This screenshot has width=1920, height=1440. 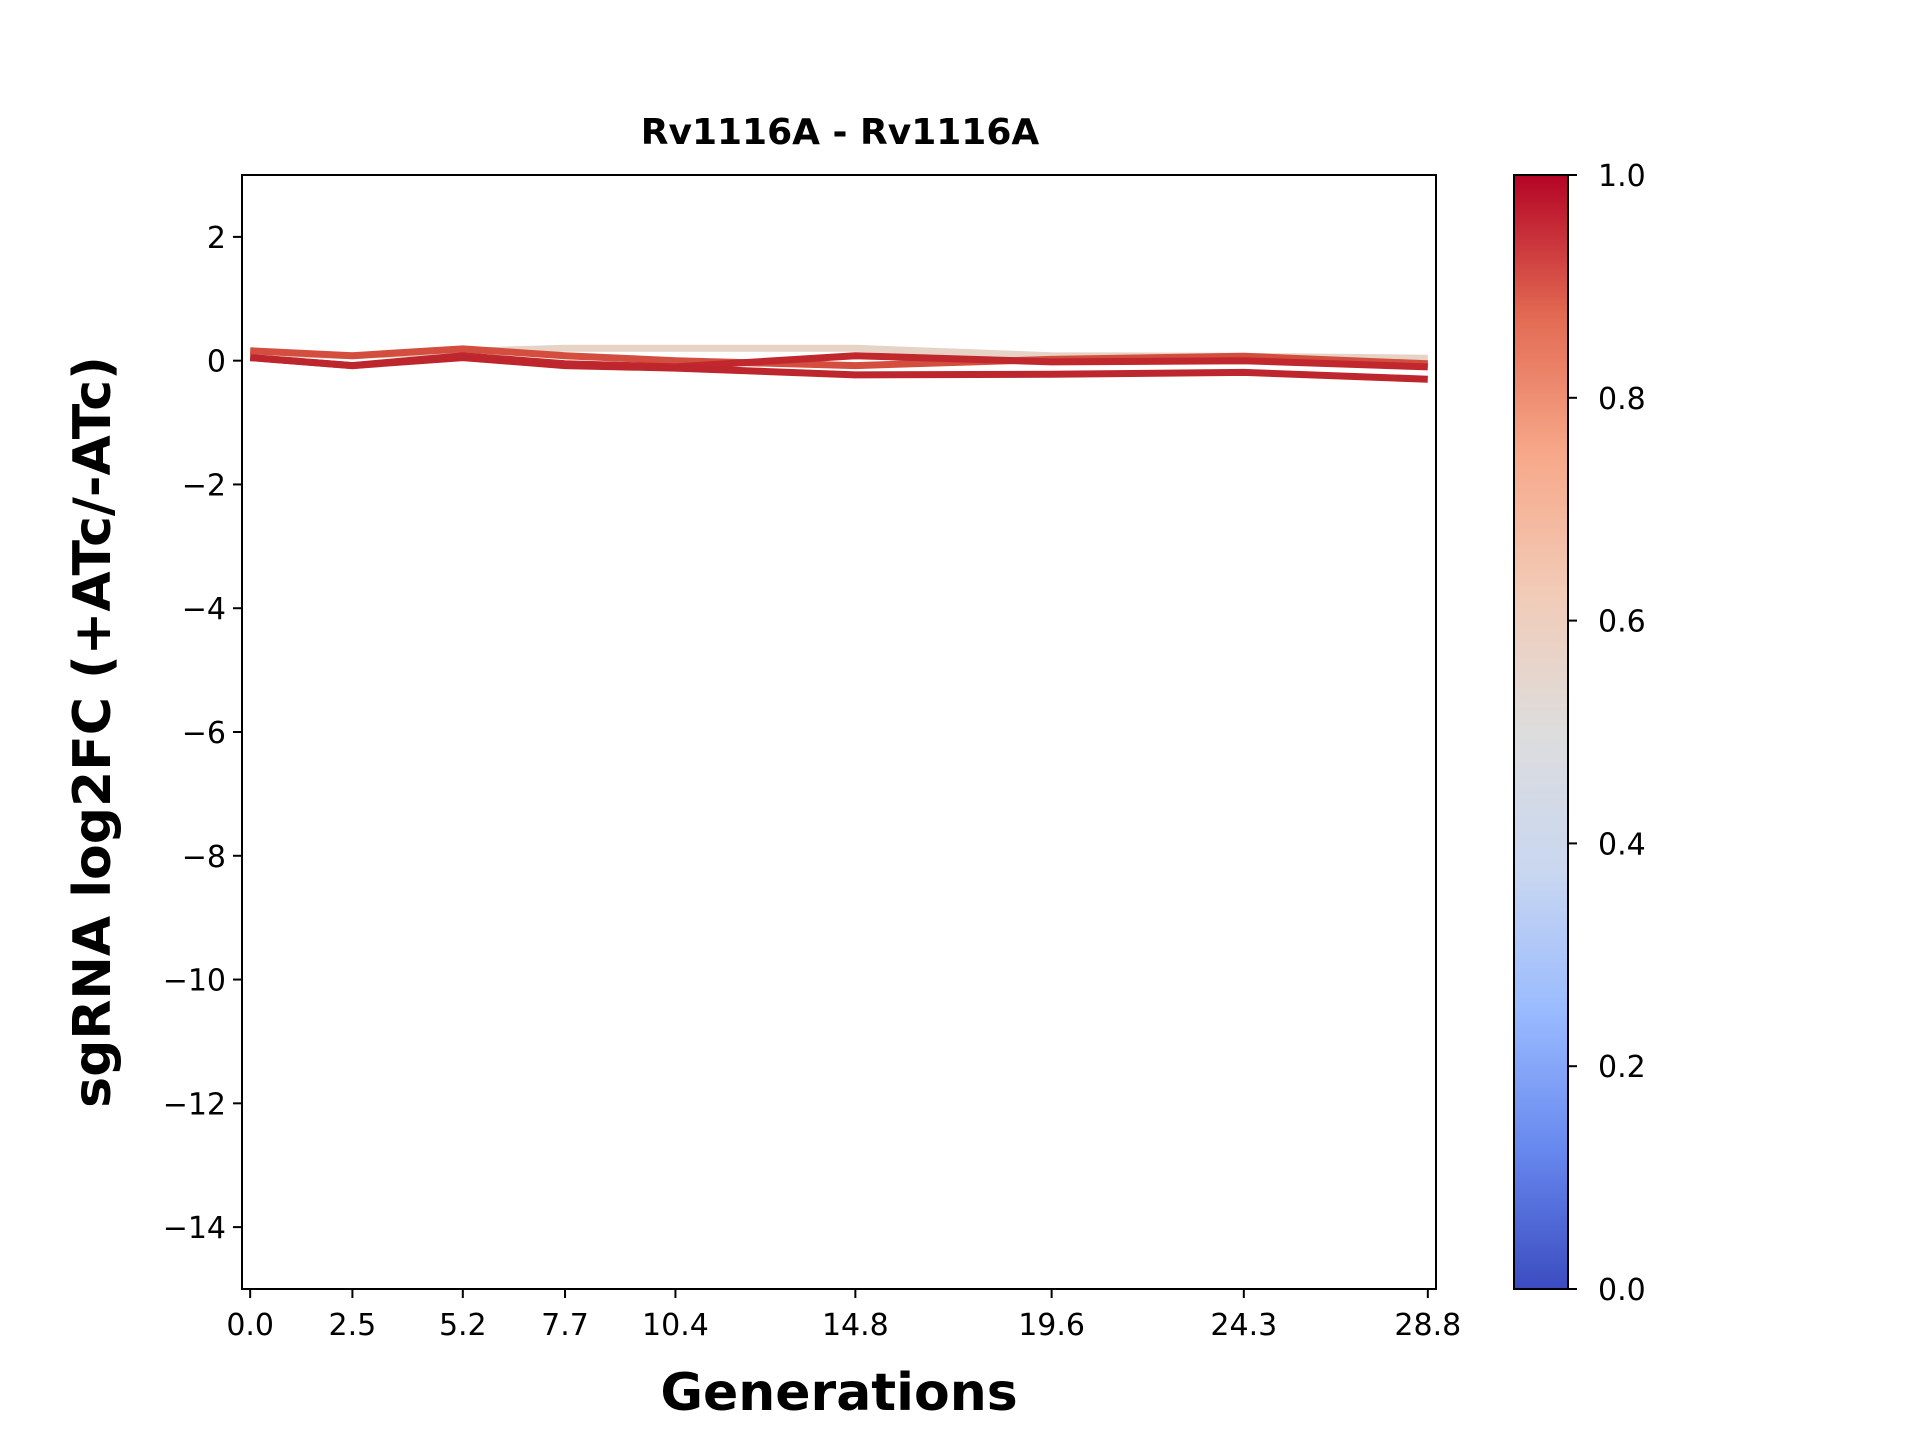 What do you see at coordinates (250, 1325) in the screenshot?
I see `x-tick-label: 0.0` at bounding box center [250, 1325].